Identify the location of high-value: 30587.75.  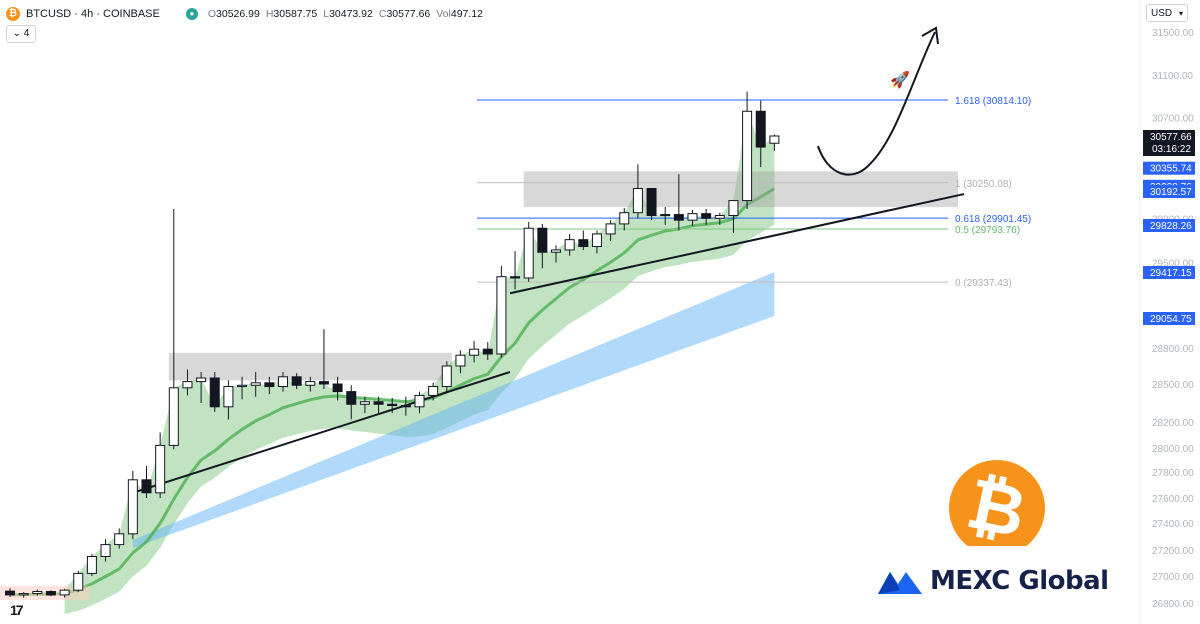
(295, 14).